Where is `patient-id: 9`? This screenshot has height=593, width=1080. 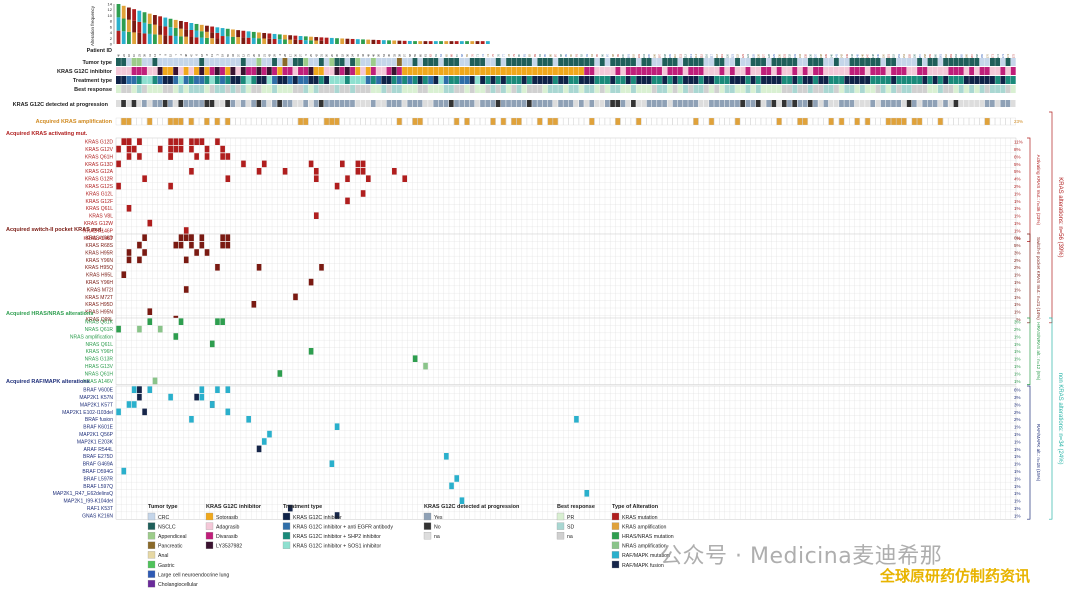 patient-id: 9 is located at coordinates (165, 54).